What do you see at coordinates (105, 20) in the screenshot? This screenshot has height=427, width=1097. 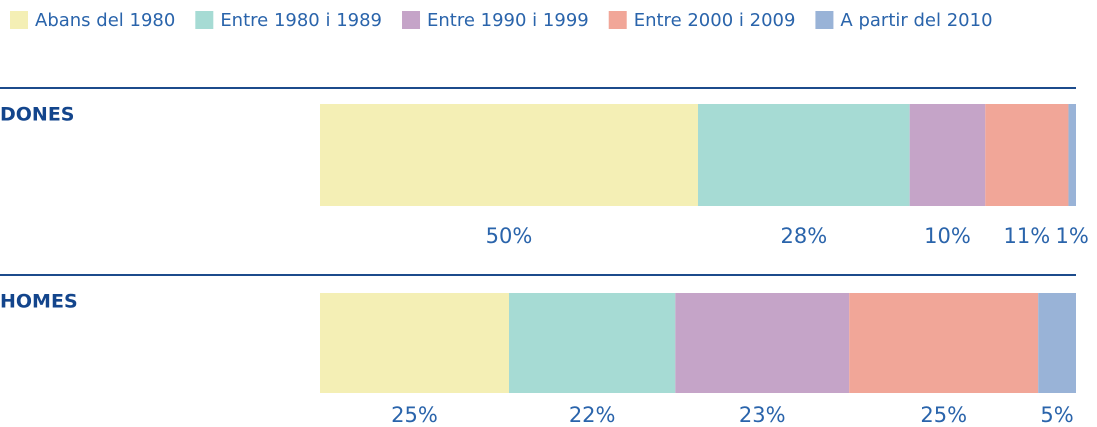 I see `legend-label: Abans del 1980` at bounding box center [105, 20].